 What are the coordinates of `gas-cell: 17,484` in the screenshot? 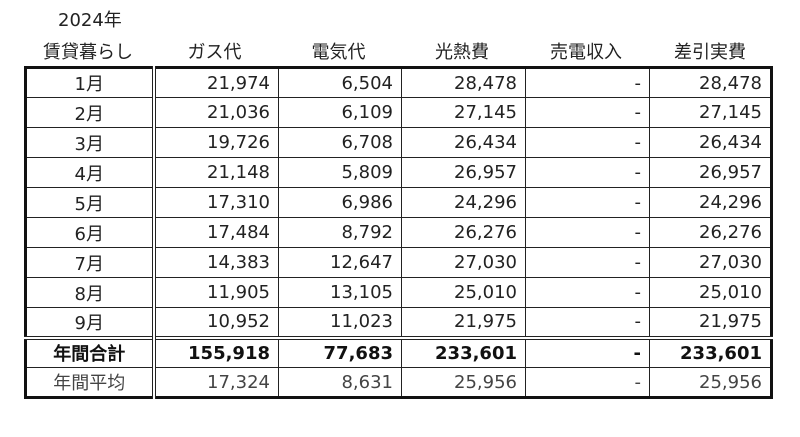 It's located at (216, 232).